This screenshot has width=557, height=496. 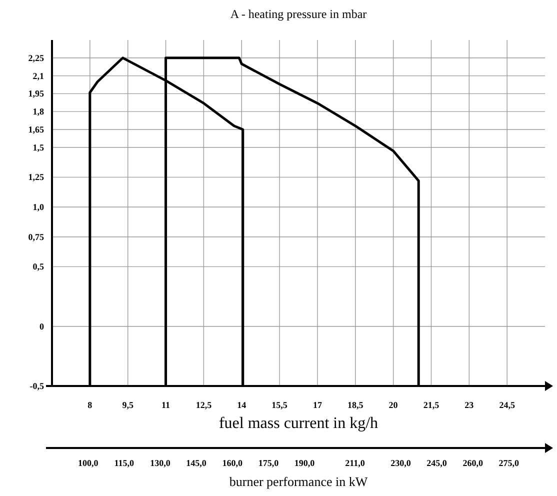 I want to click on x2-tick-label: 190,0, so click(x=305, y=463).